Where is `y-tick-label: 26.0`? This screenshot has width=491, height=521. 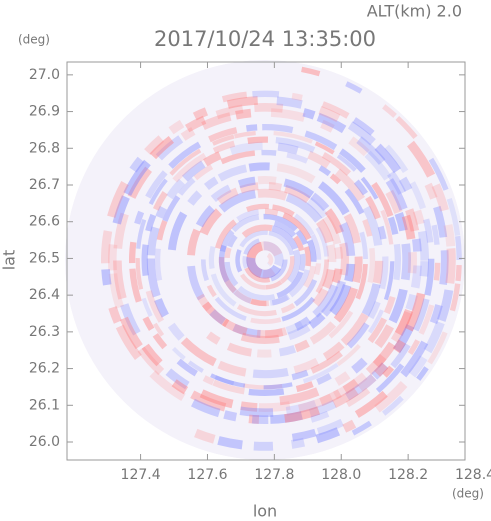 y-tick-label: 26.0 is located at coordinates (44, 442).